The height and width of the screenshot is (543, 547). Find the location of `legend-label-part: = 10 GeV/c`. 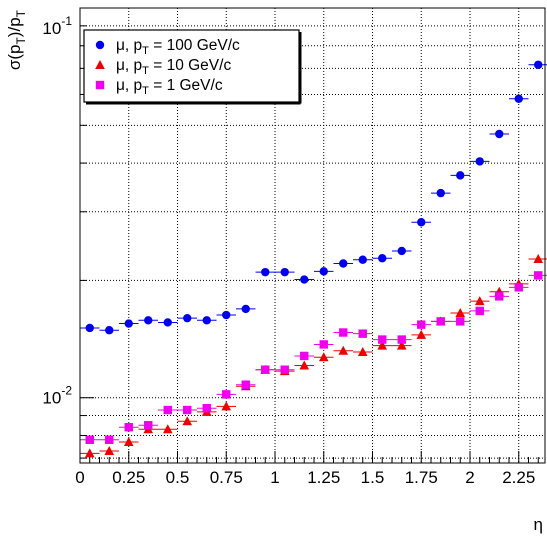

legend-label-part: = 10 GeV/c is located at coordinates (190, 65).